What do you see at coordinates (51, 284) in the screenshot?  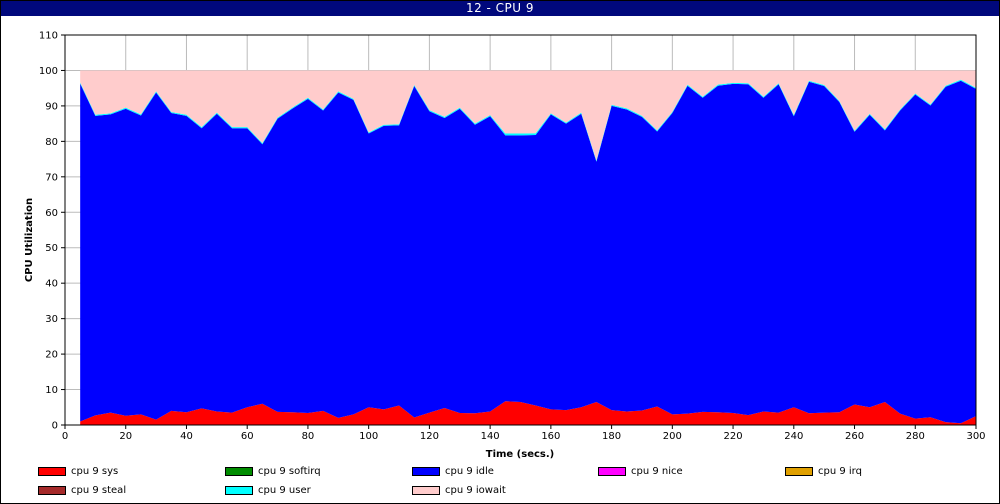 I see `y-tick-label: 40` at bounding box center [51, 284].